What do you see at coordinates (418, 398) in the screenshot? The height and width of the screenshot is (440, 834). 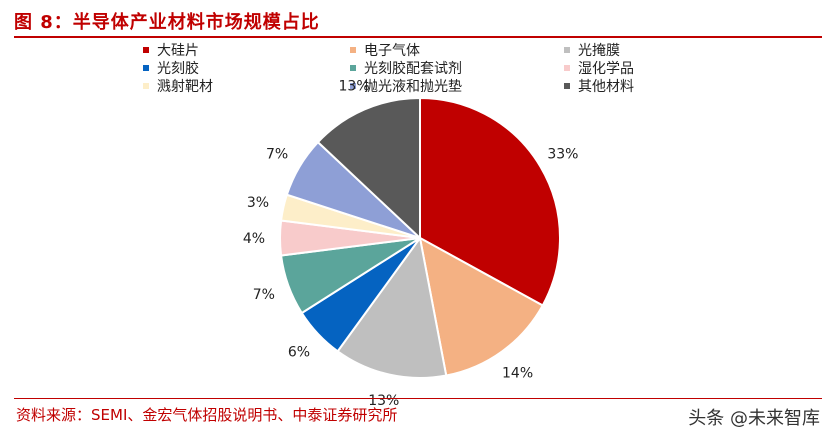 I see `footer-divider` at bounding box center [418, 398].